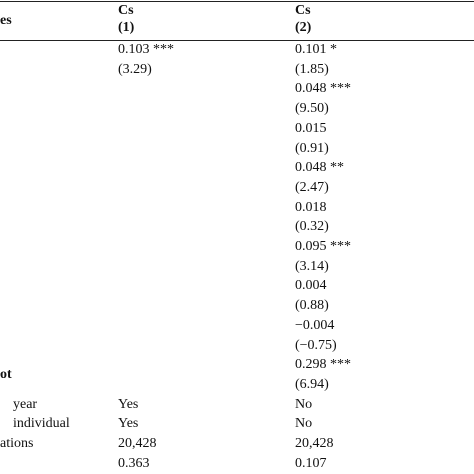 This screenshot has height=474, width=474. Describe the element at coordinates (237, 40) in the screenshot. I see `header-rule` at that location.